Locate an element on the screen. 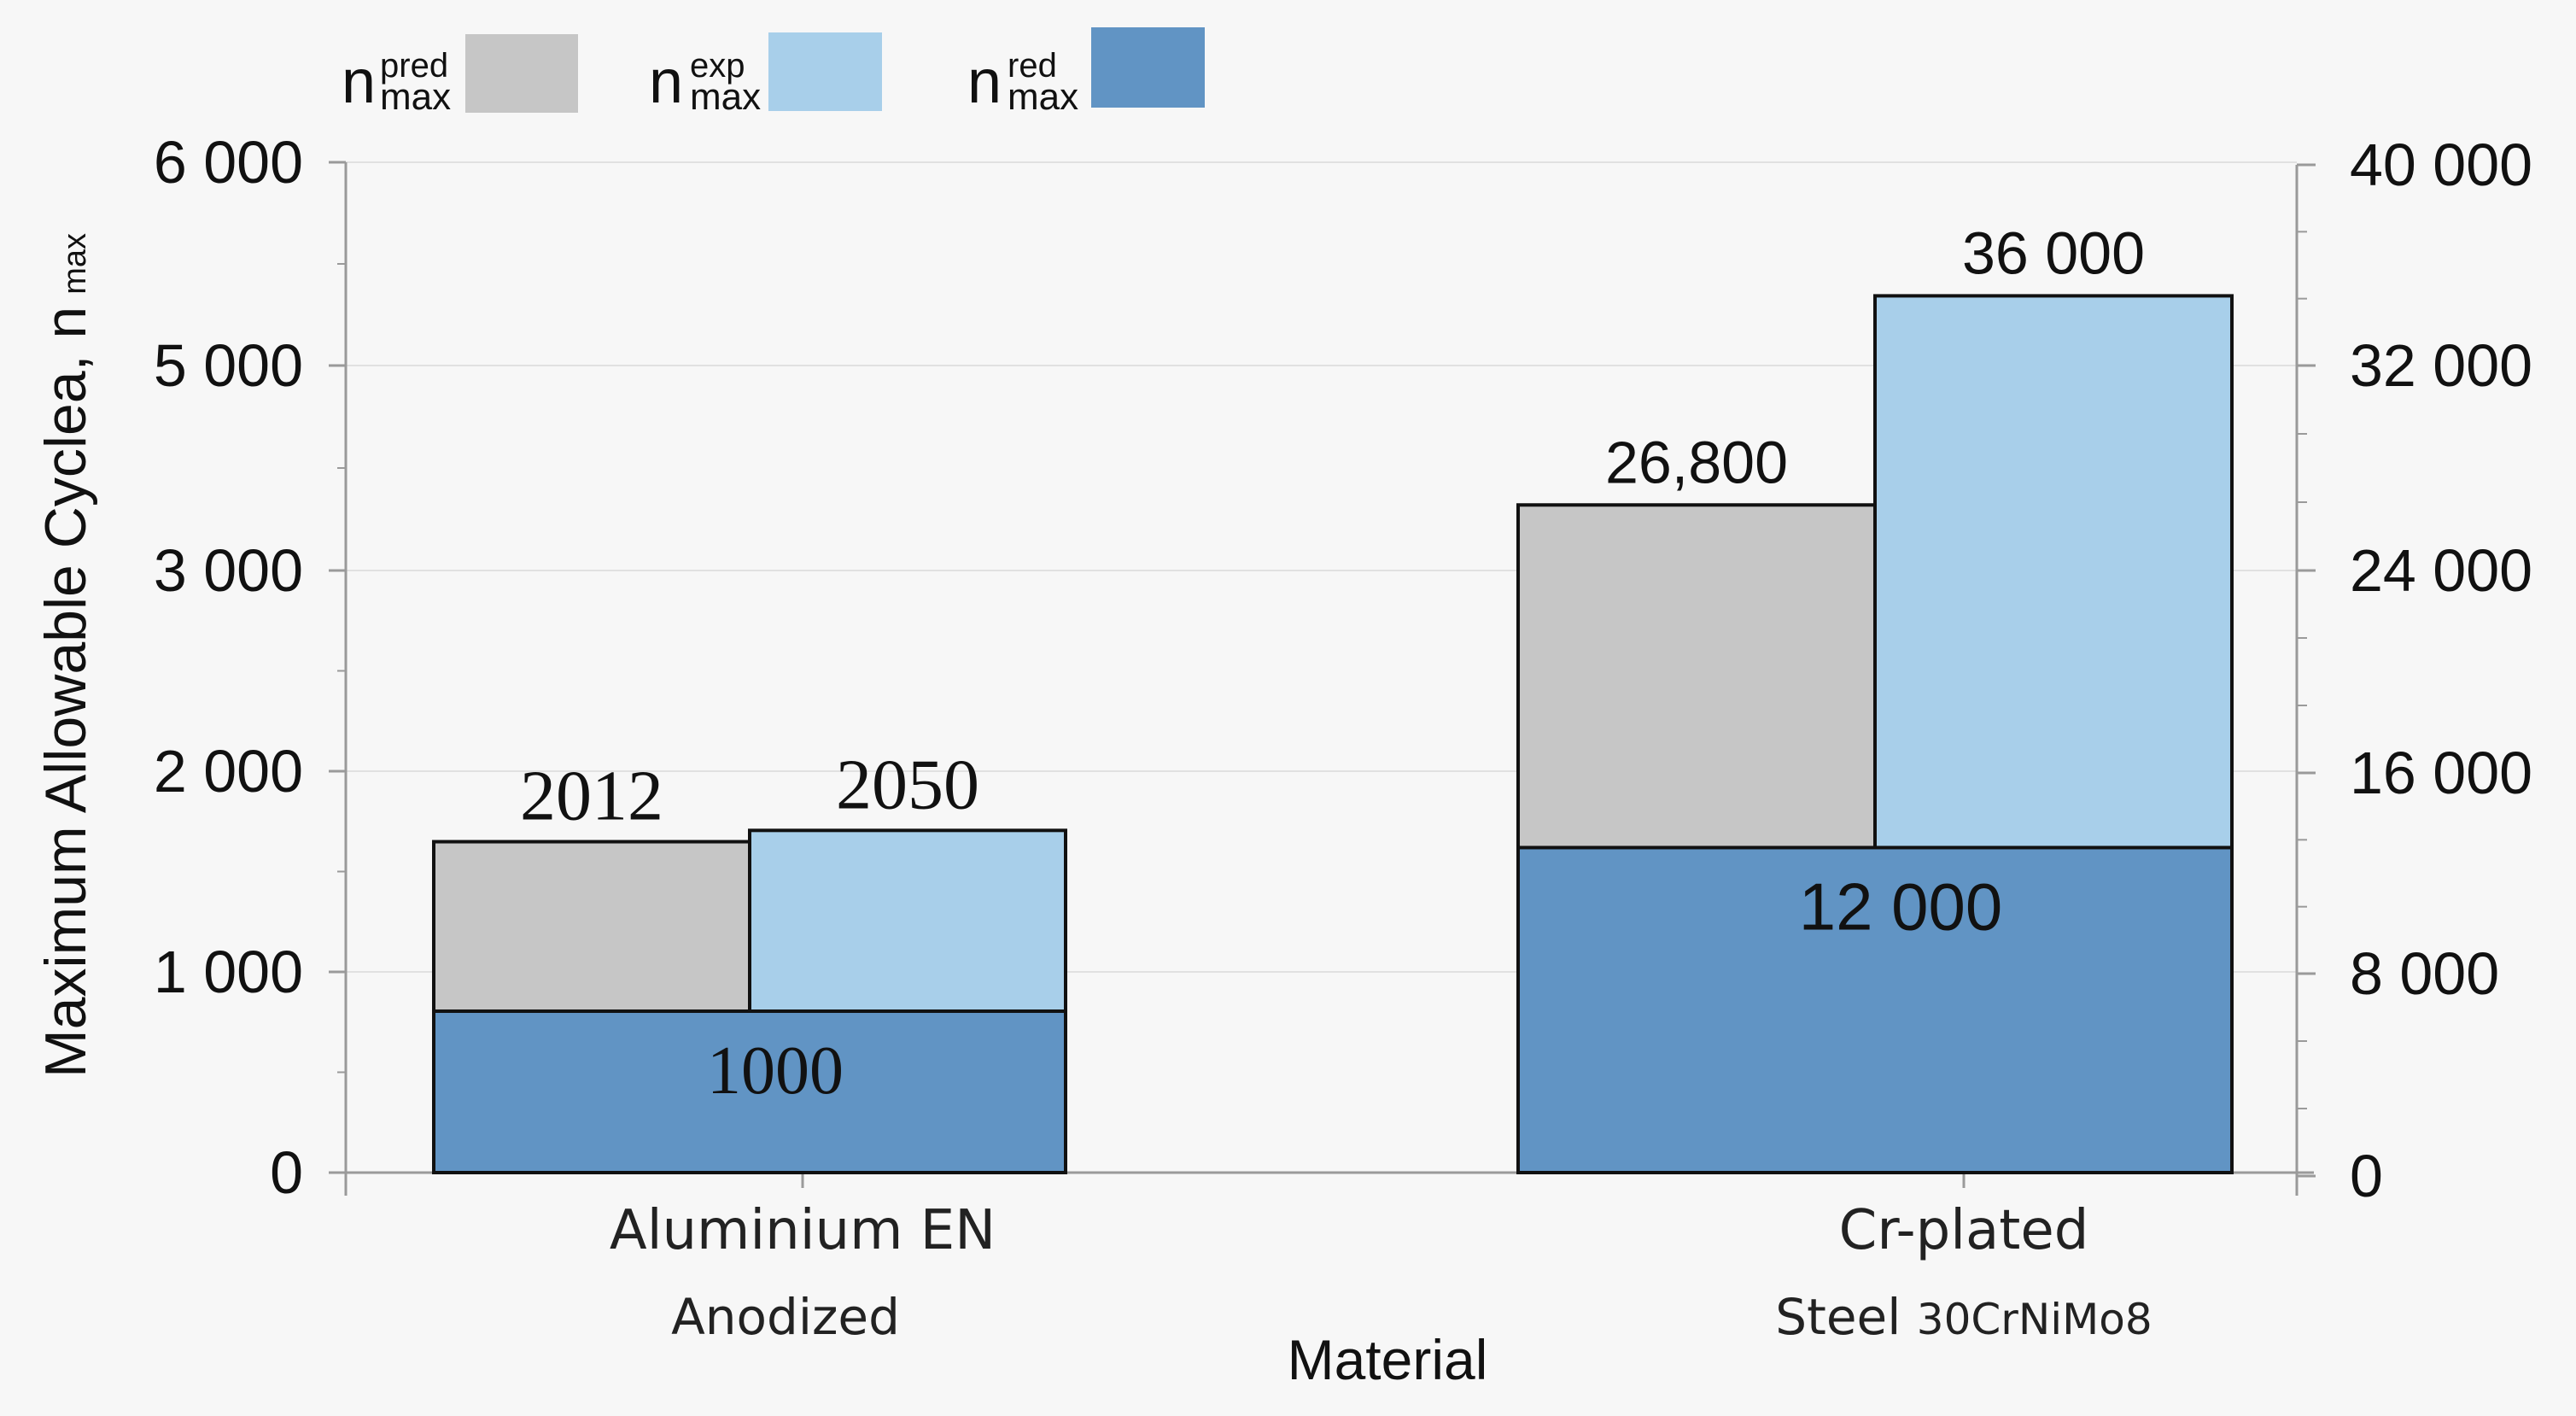  left-tick-label: 6 000 is located at coordinates (228, 163).